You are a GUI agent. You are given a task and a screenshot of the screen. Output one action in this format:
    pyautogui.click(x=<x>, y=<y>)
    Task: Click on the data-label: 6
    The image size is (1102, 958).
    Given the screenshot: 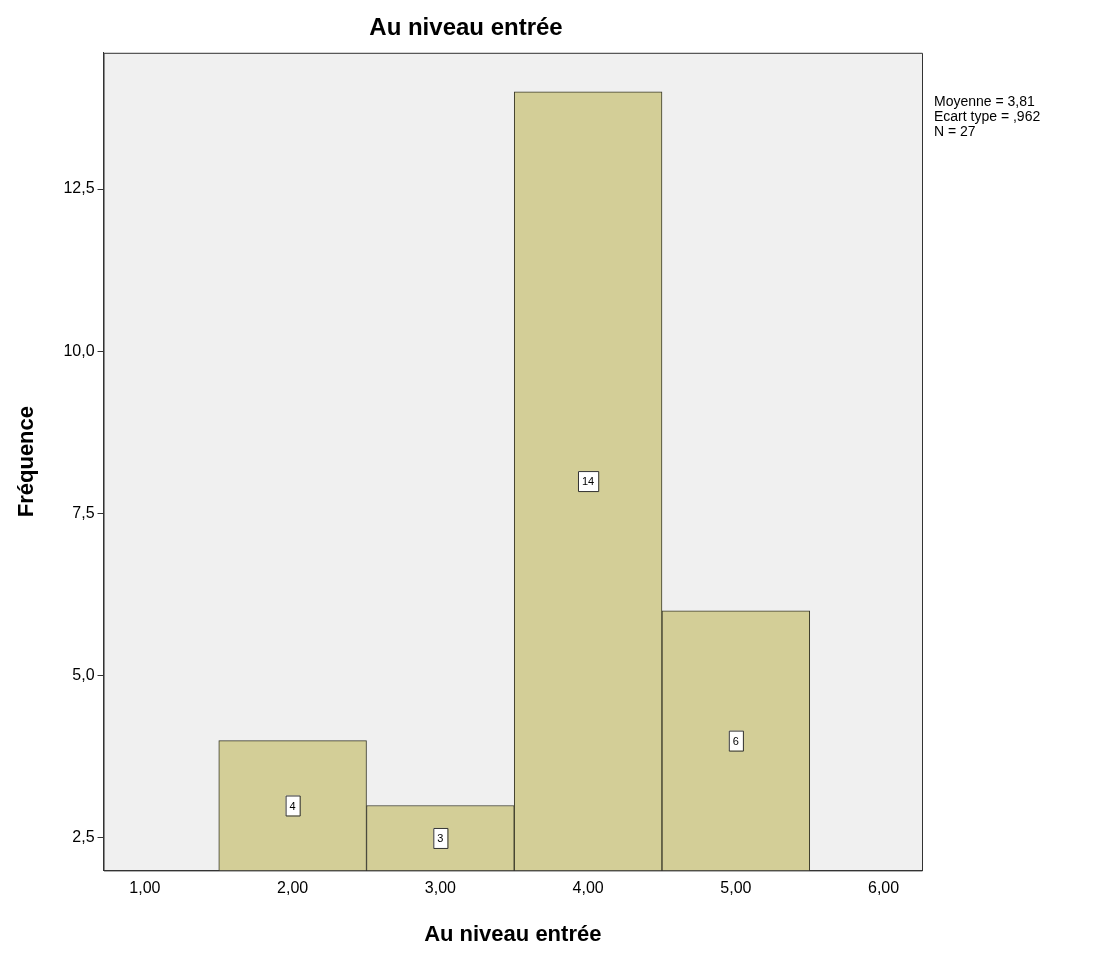 What is the action you would take?
    pyautogui.click(x=735, y=740)
    